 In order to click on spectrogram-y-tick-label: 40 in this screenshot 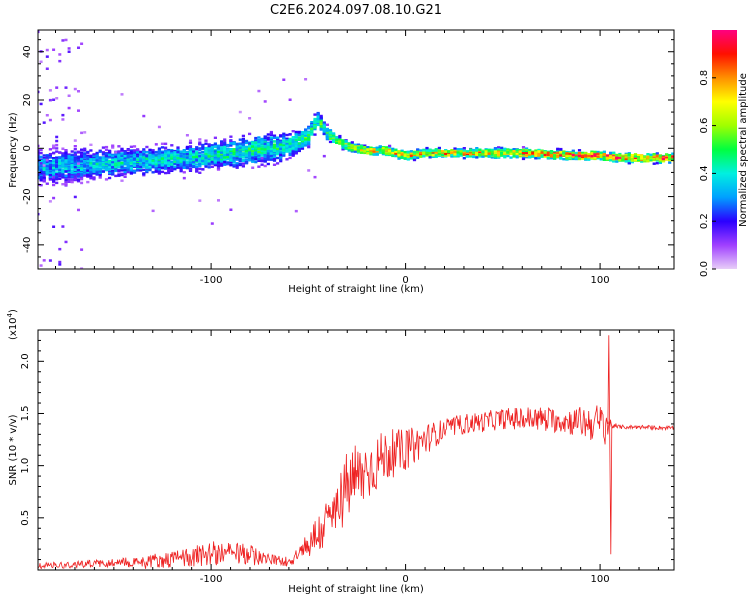, I will do `click(27, 51)`.